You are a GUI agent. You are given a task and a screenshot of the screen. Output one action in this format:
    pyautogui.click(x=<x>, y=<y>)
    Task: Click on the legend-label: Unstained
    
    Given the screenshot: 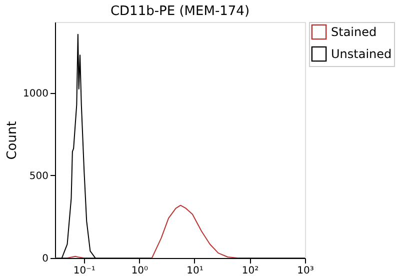 What is the action you would take?
    pyautogui.click(x=361, y=54)
    